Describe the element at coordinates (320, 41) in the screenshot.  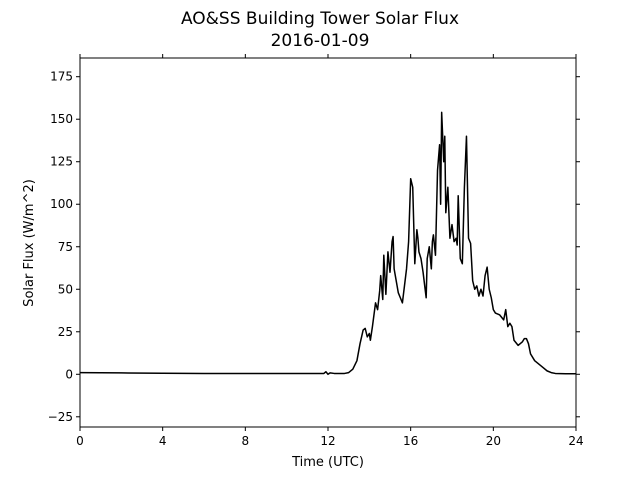
I see `chart-subtitle: 2016-01-09` at that location.